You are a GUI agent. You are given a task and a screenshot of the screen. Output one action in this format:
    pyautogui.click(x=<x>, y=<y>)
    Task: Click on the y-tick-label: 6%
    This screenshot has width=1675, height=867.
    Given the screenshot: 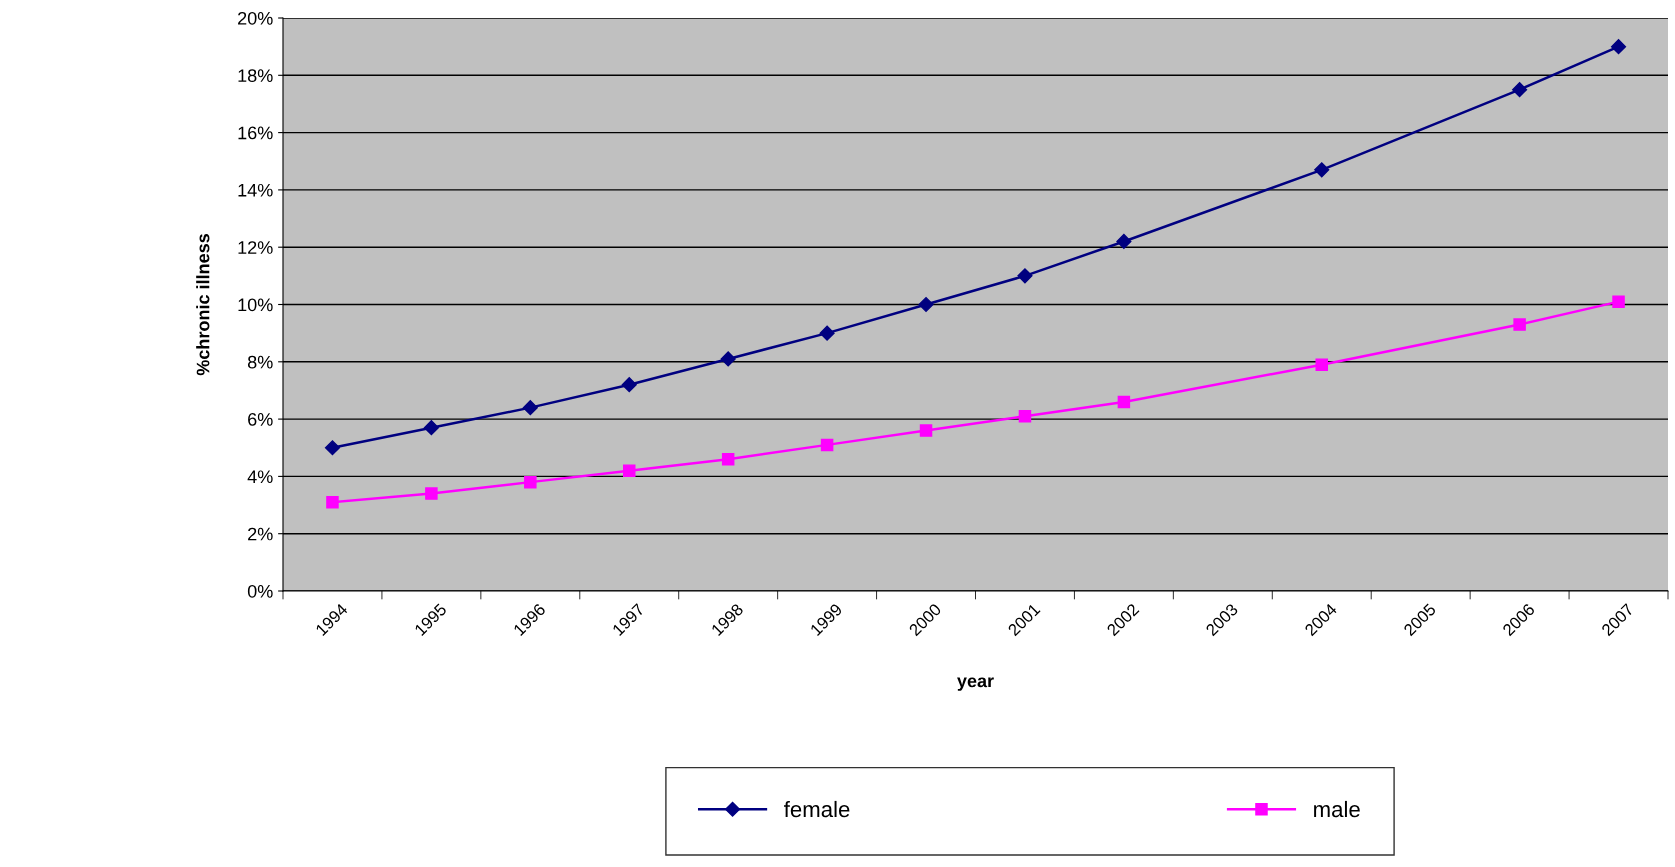 What is the action you would take?
    pyautogui.click(x=260, y=419)
    